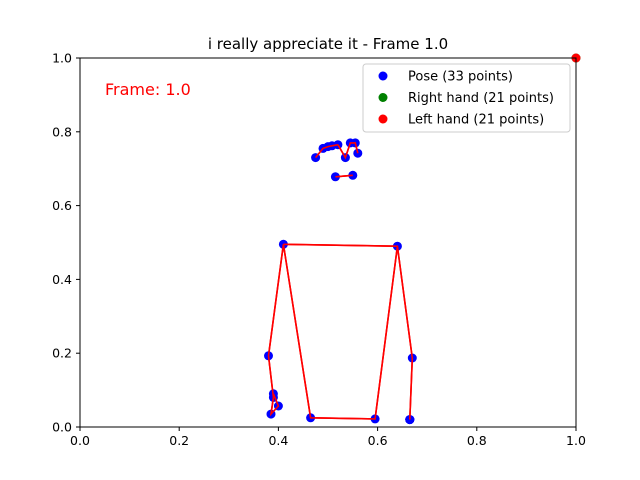 The height and width of the screenshot is (480, 640). What do you see at coordinates (576, 440) in the screenshot?
I see `x-tick-label: 1.0` at bounding box center [576, 440].